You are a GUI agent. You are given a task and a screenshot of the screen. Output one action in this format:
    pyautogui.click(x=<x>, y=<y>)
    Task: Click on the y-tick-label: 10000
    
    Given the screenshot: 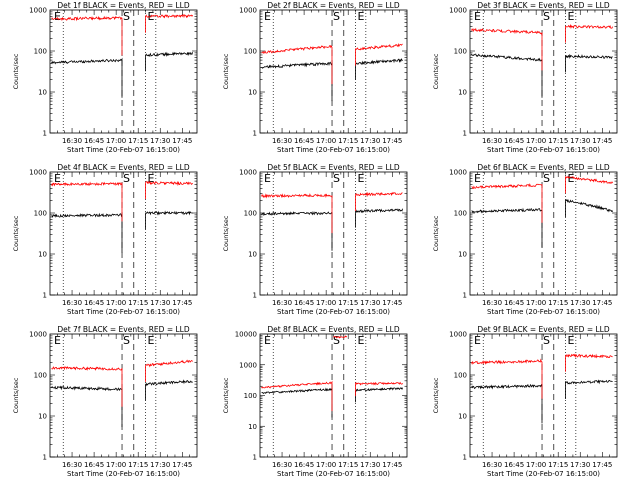 What is the action you would take?
    pyautogui.click(x=246, y=335)
    